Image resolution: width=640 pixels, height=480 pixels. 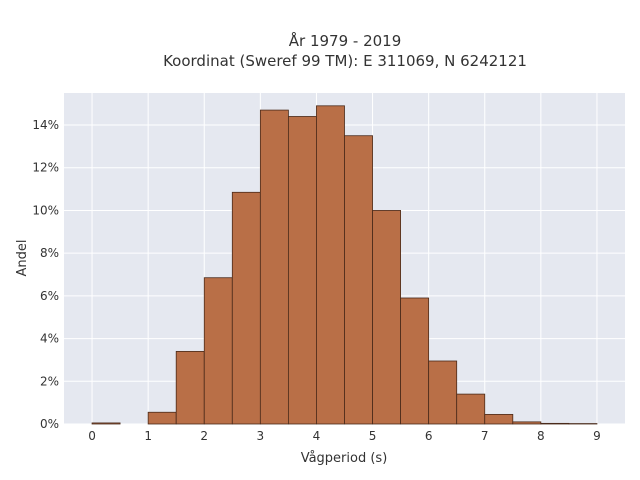 What do you see at coordinates (45, 274) in the screenshot?
I see `y-tick-labels: 0% 2% 4% 6% 8% 10% 12% 14%` at bounding box center [45, 274].